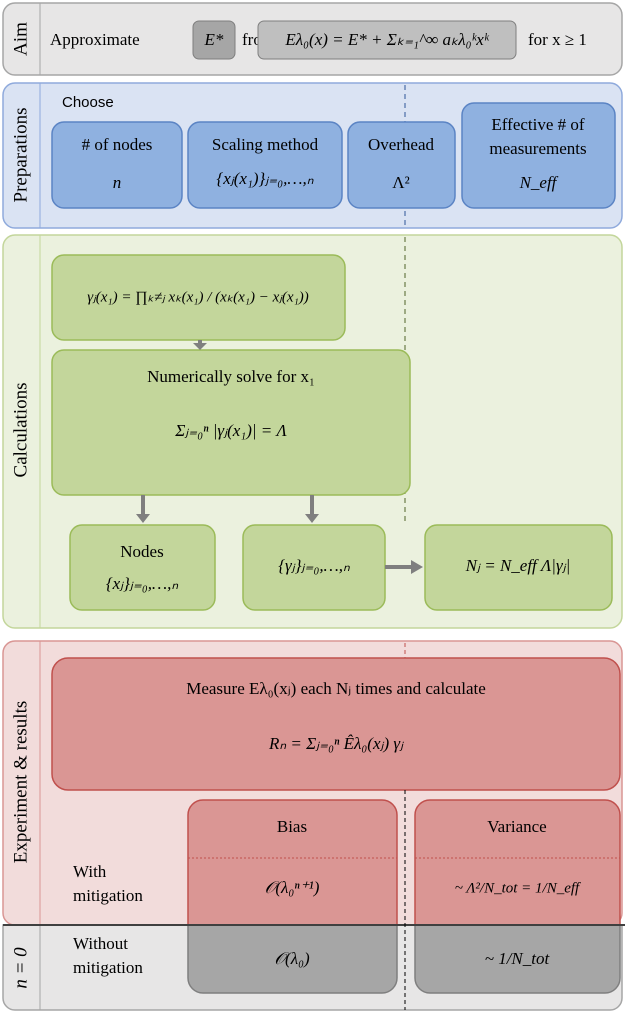 This screenshot has height=1017, width=625. I want to click on text: Σⱼ₌₀ⁿ |γⱼ(x₁)| = Λ, so click(230, 430).